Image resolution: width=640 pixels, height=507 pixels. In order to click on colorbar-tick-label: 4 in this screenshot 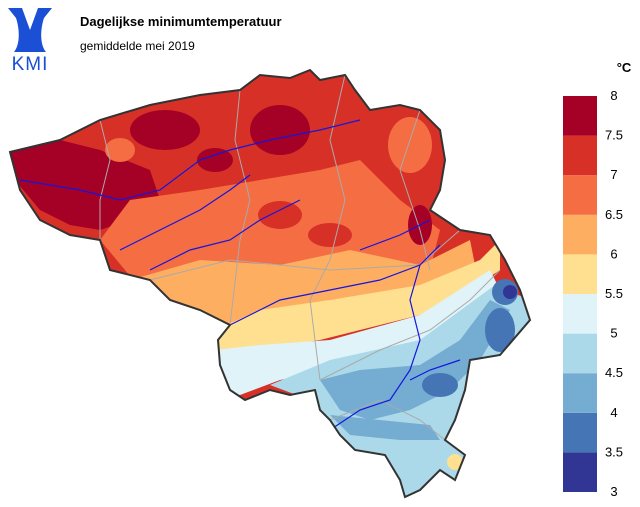, I will do `click(613, 412)`.